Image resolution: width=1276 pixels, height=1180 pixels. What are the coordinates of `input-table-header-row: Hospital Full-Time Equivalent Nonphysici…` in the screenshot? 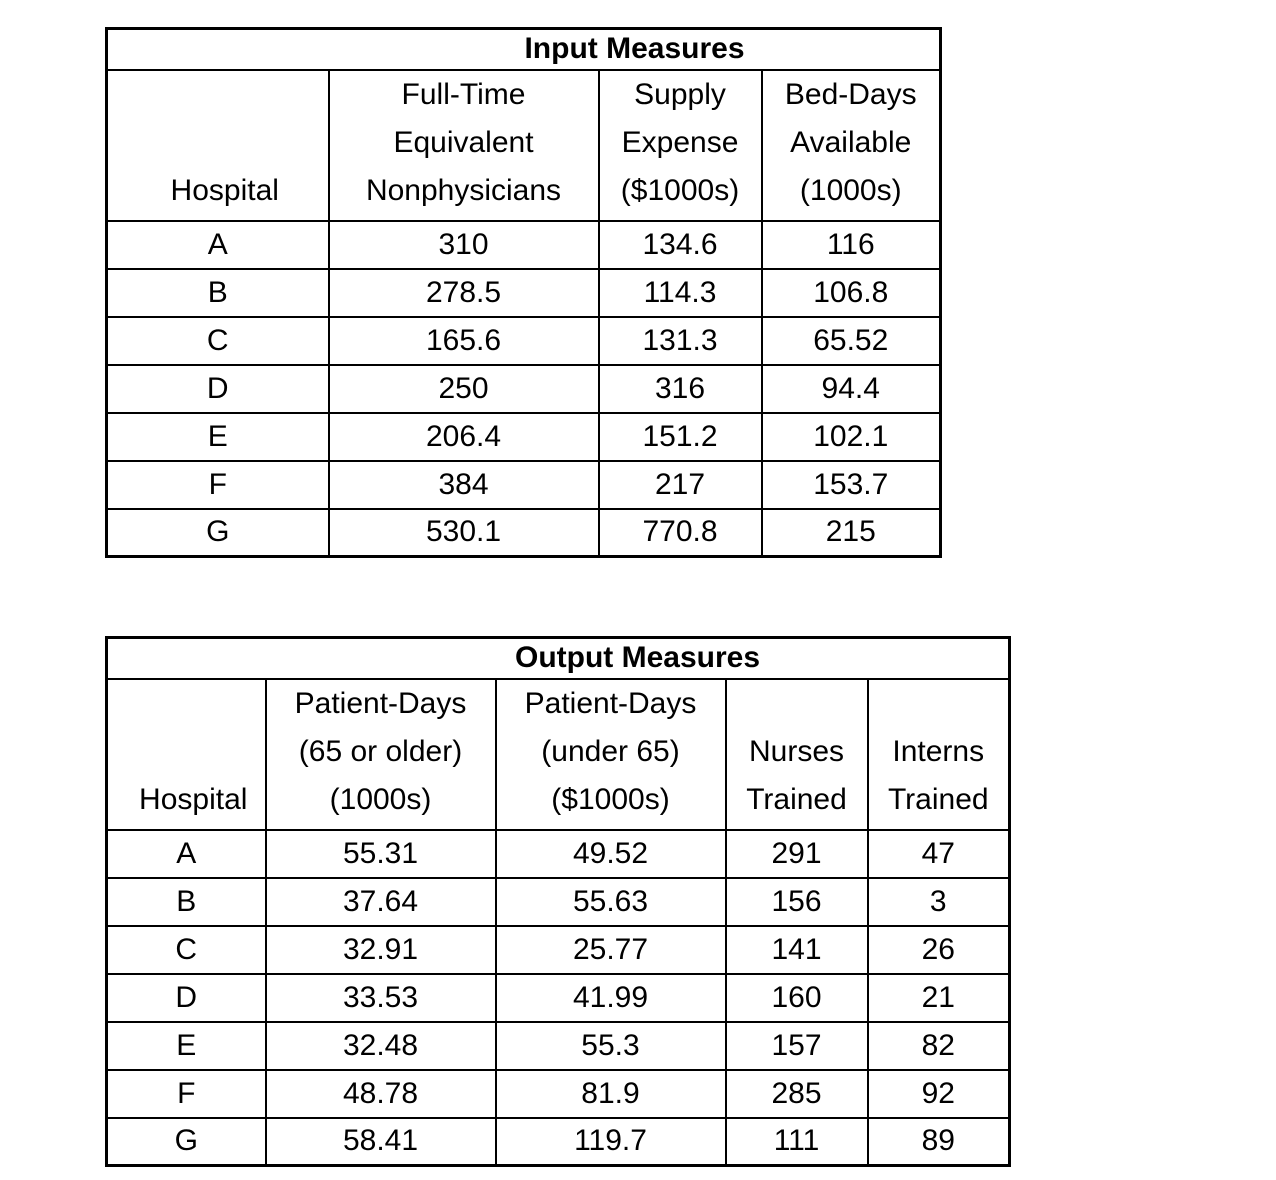 It's located at (523, 145).